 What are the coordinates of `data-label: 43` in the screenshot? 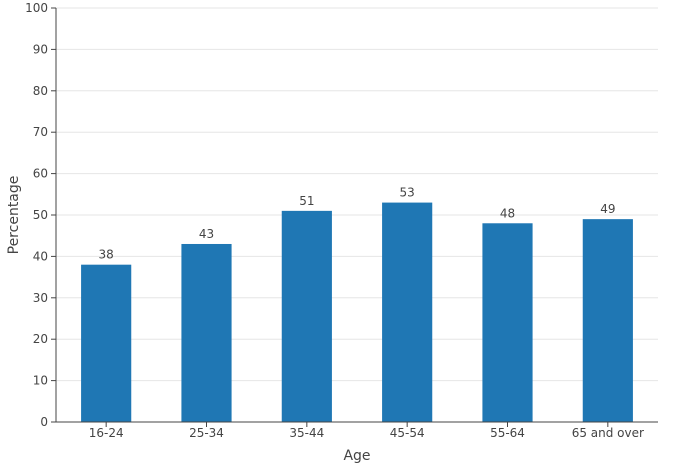 It's located at (206, 234).